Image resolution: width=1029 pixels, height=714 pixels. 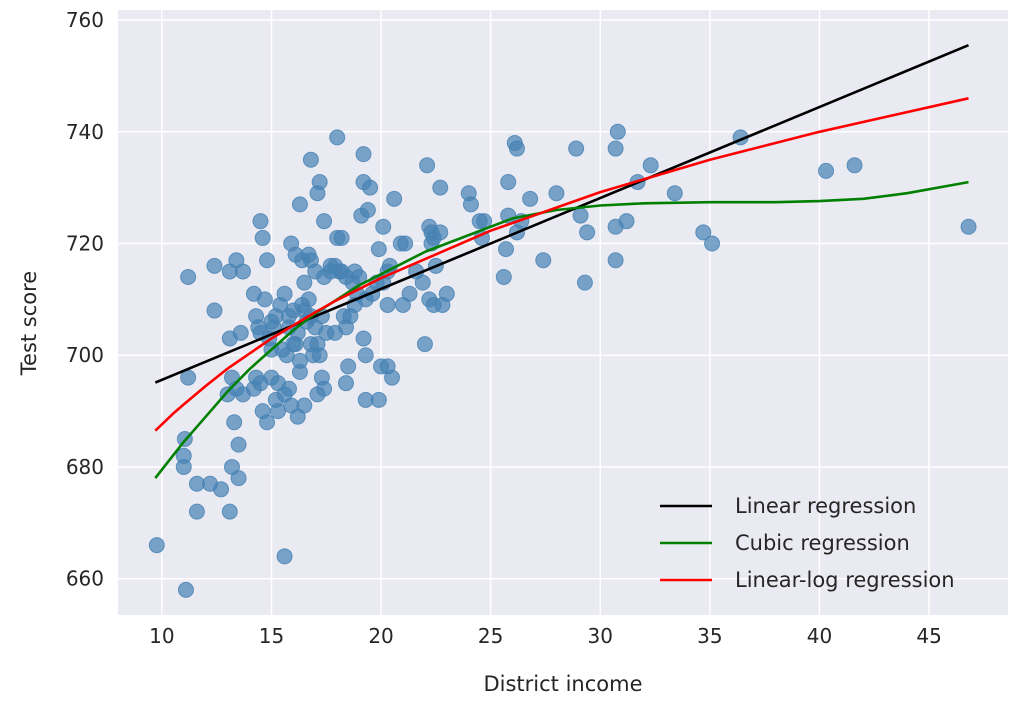 What do you see at coordinates (85, 244) in the screenshot?
I see `y-tick-label: 720` at bounding box center [85, 244].